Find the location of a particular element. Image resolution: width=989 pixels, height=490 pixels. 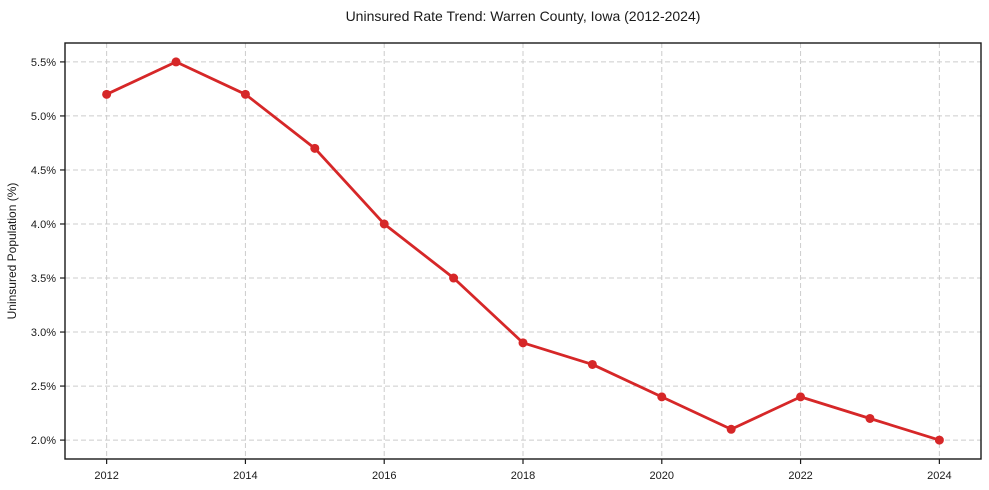

y-tick-label: 3.0% is located at coordinates (43, 333).